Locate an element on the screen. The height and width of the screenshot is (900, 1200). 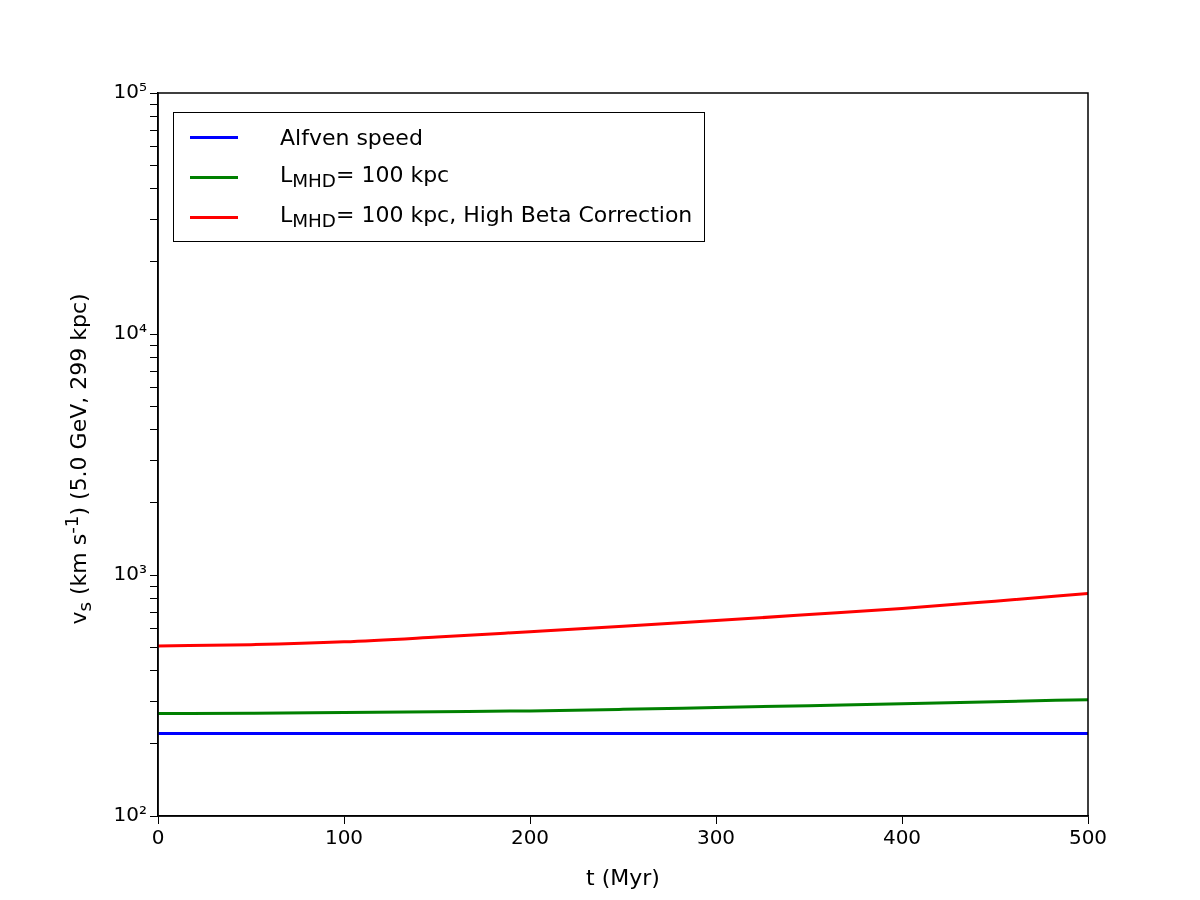
y-tick-label: 10⁴ is located at coordinates (130, 332).